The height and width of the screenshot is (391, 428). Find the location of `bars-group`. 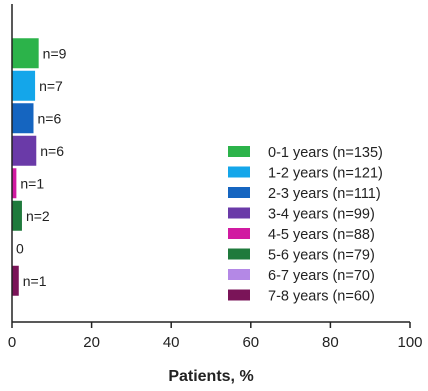

bars-group is located at coordinates (25, 167).